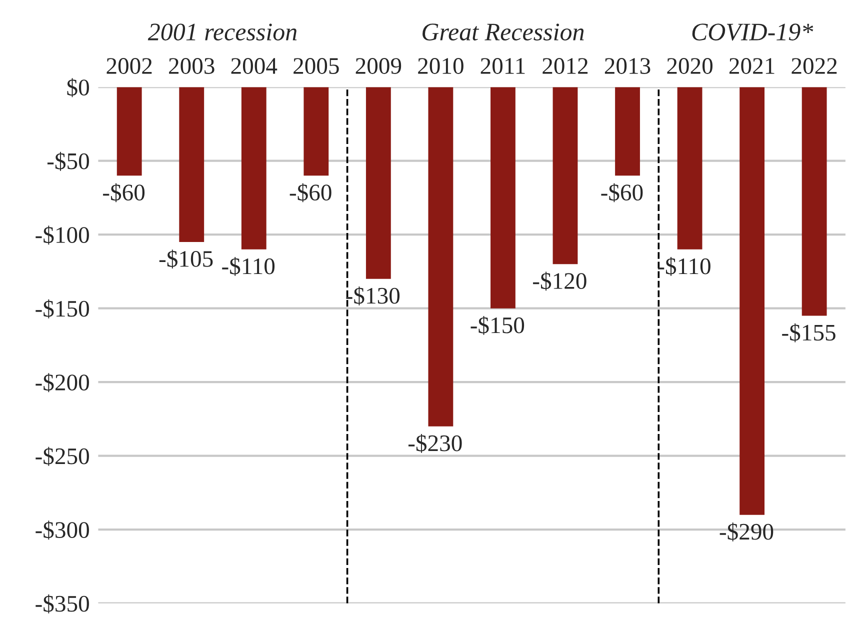 This screenshot has height=622, width=854. I want to click on text: COVID-19*, so click(753, 32).